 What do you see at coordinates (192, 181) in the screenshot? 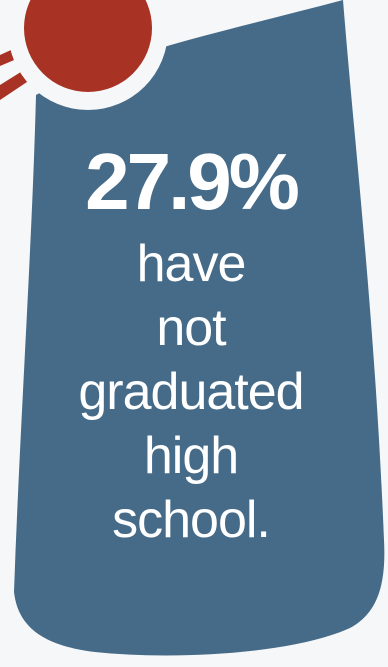
I see `stat-value: 27.9%` at bounding box center [192, 181].